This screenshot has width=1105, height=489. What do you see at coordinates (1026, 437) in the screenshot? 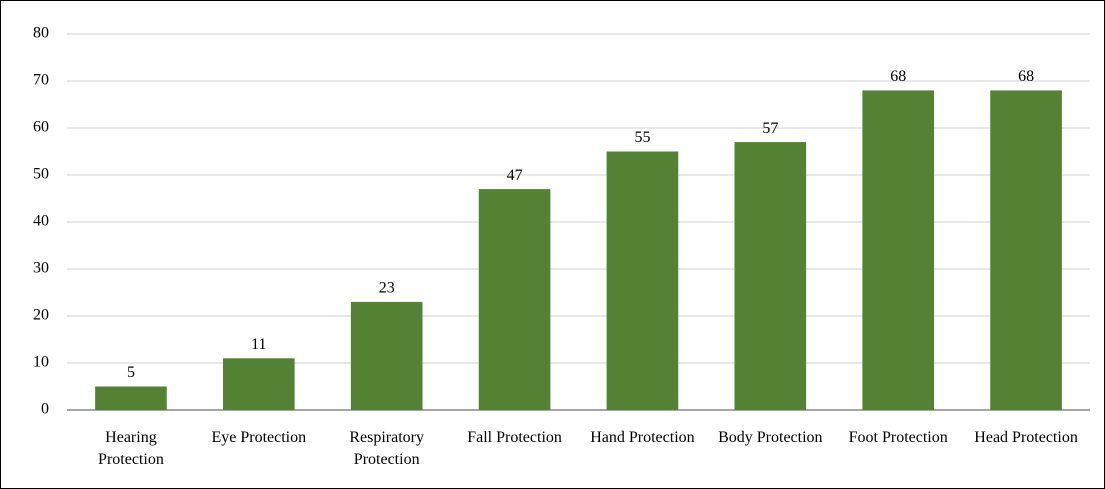
I see `x-tick-label: Head Protection` at bounding box center [1026, 437].